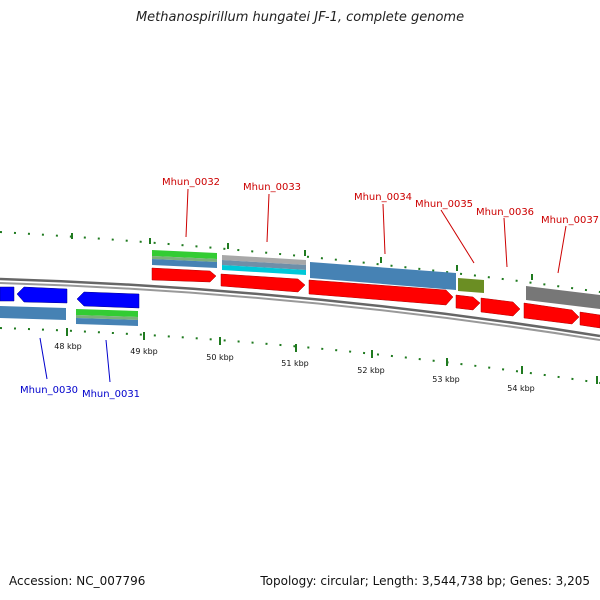 The width and height of the screenshot is (600, 600). What do you see at coordinates (75, 360) in the screenshot?
I see `reverse-leader-lines` at bounding box center [75, 360].